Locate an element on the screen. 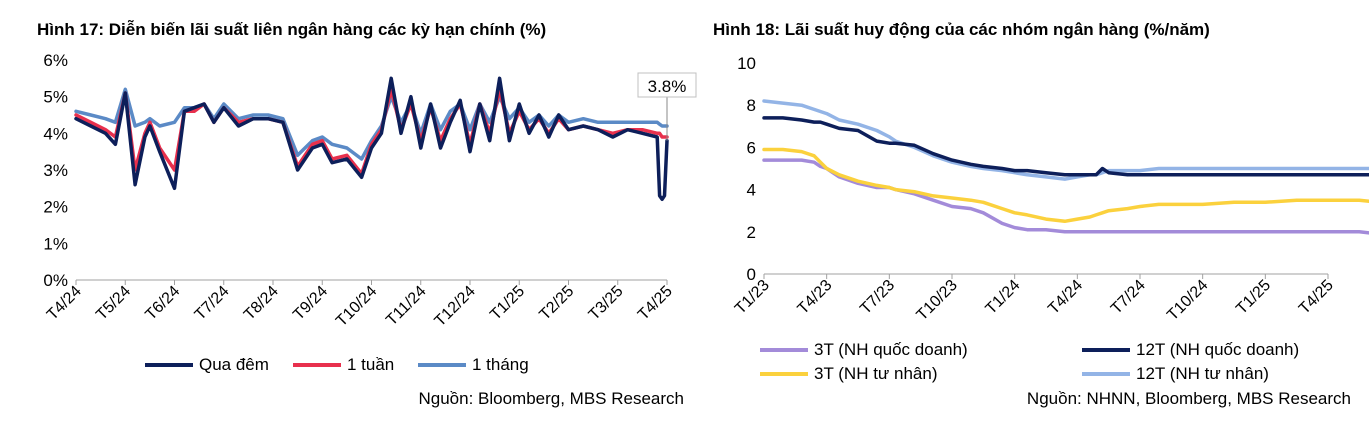 The image size is (1369, 425). y-tick-label: 5% is located at coordinates (55, 97).